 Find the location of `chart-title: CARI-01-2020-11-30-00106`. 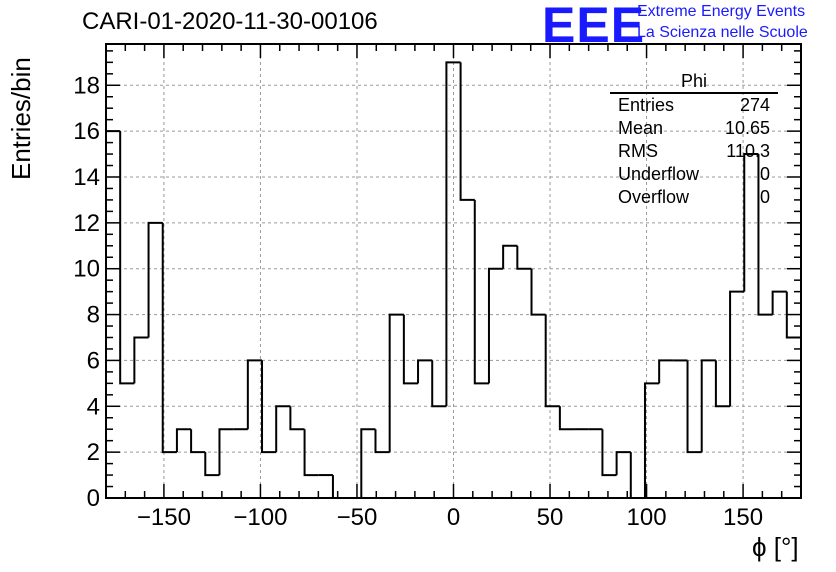

chart-title: CARI-01-2020-11-30-00106 is located at coordinates (230, 21).